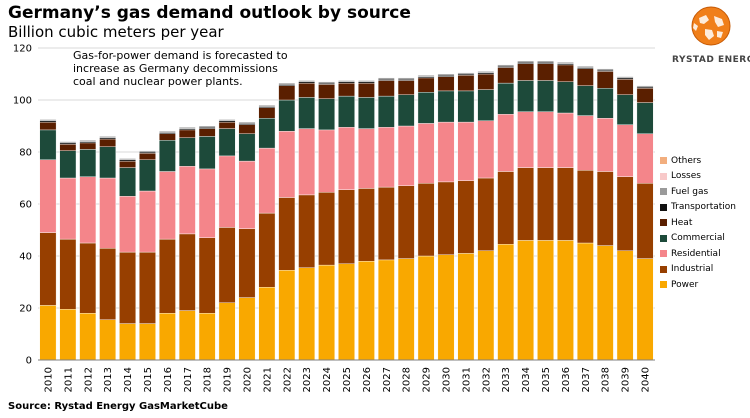 This screenshot has height=418, width=750. I want to click on bar-fuel-gas-2020, so click(247, 122).